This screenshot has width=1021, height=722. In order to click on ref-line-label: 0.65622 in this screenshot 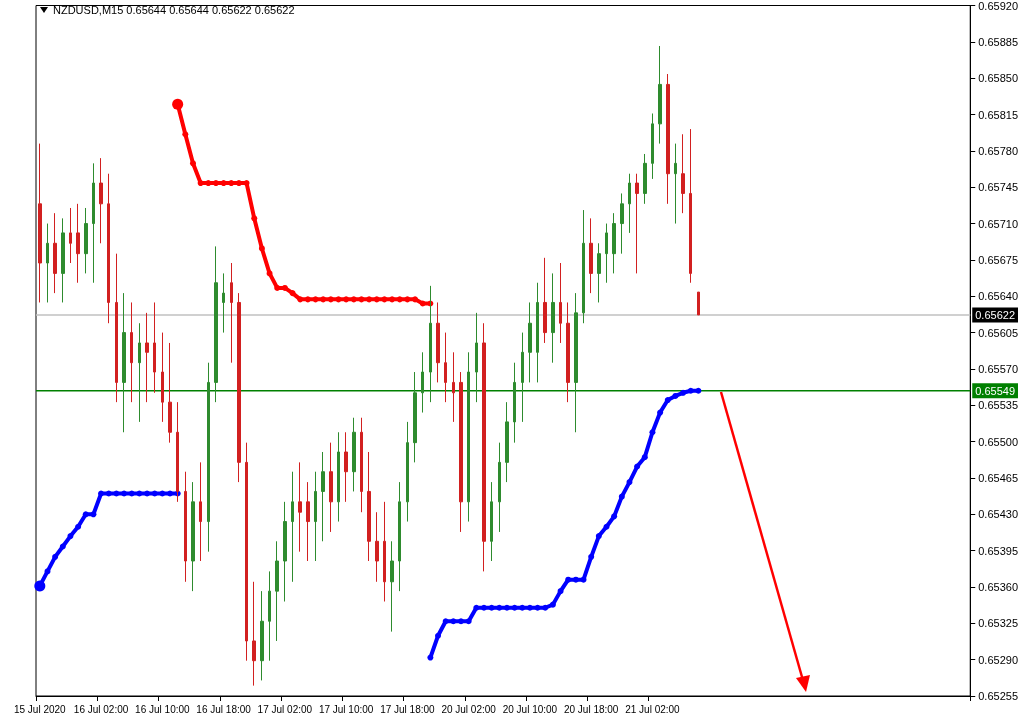, I will do `click(995, 314)`.